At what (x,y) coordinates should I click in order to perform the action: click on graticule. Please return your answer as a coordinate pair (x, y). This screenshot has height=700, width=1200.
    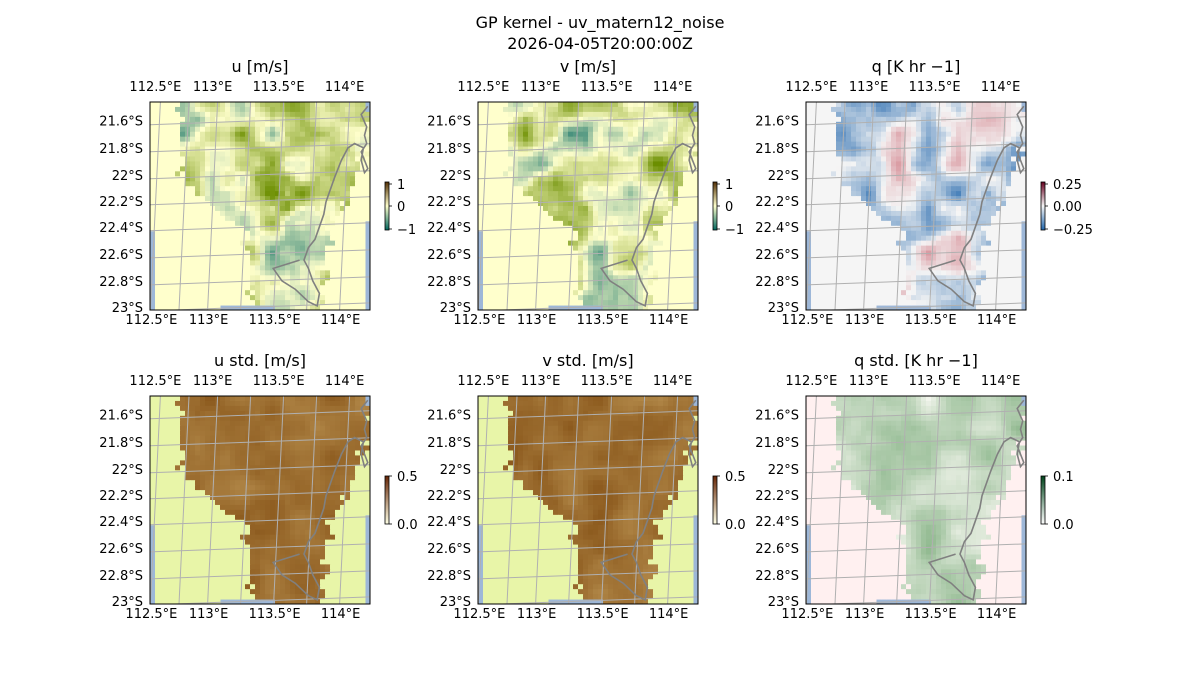
    Looking at the image, I should click on (260, 206).